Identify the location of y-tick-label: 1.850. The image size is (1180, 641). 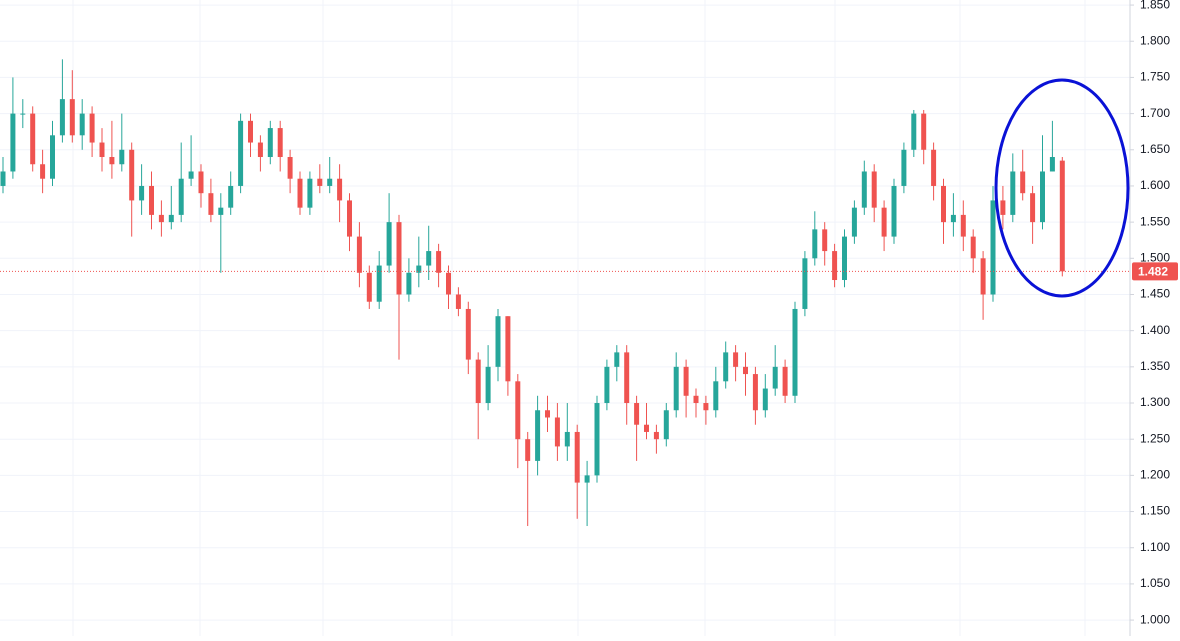
(1155, 5).